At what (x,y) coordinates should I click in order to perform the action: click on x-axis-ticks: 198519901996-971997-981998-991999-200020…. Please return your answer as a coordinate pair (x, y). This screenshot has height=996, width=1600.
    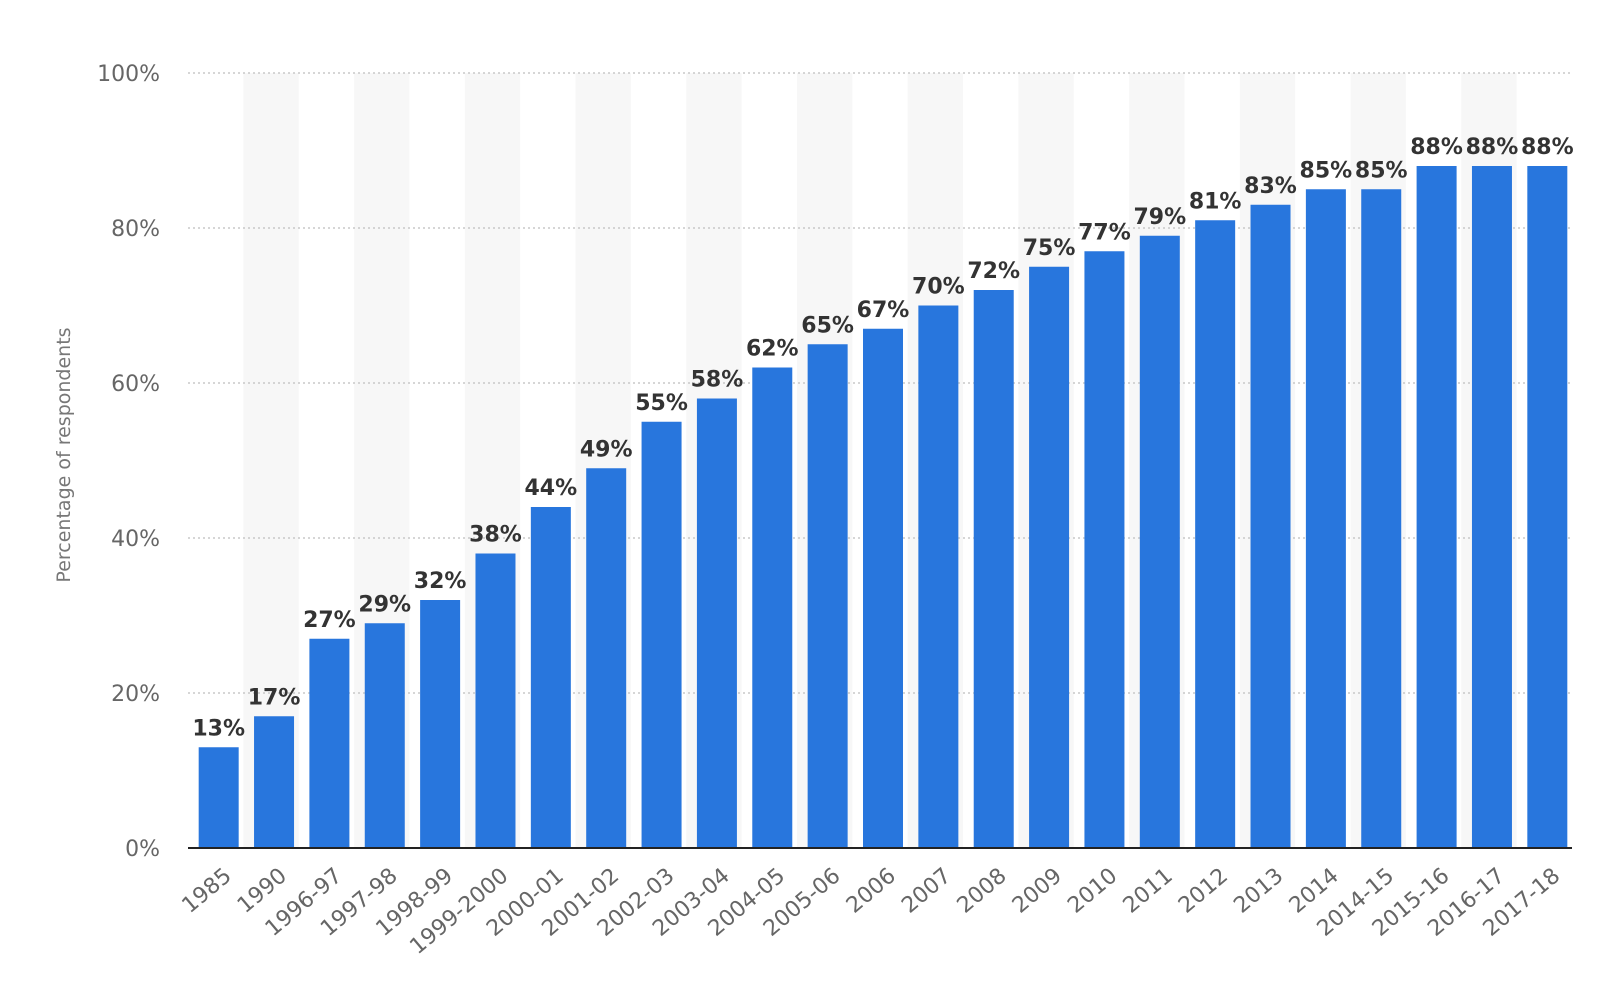
    Looking at the image, I should click on (872, 911).